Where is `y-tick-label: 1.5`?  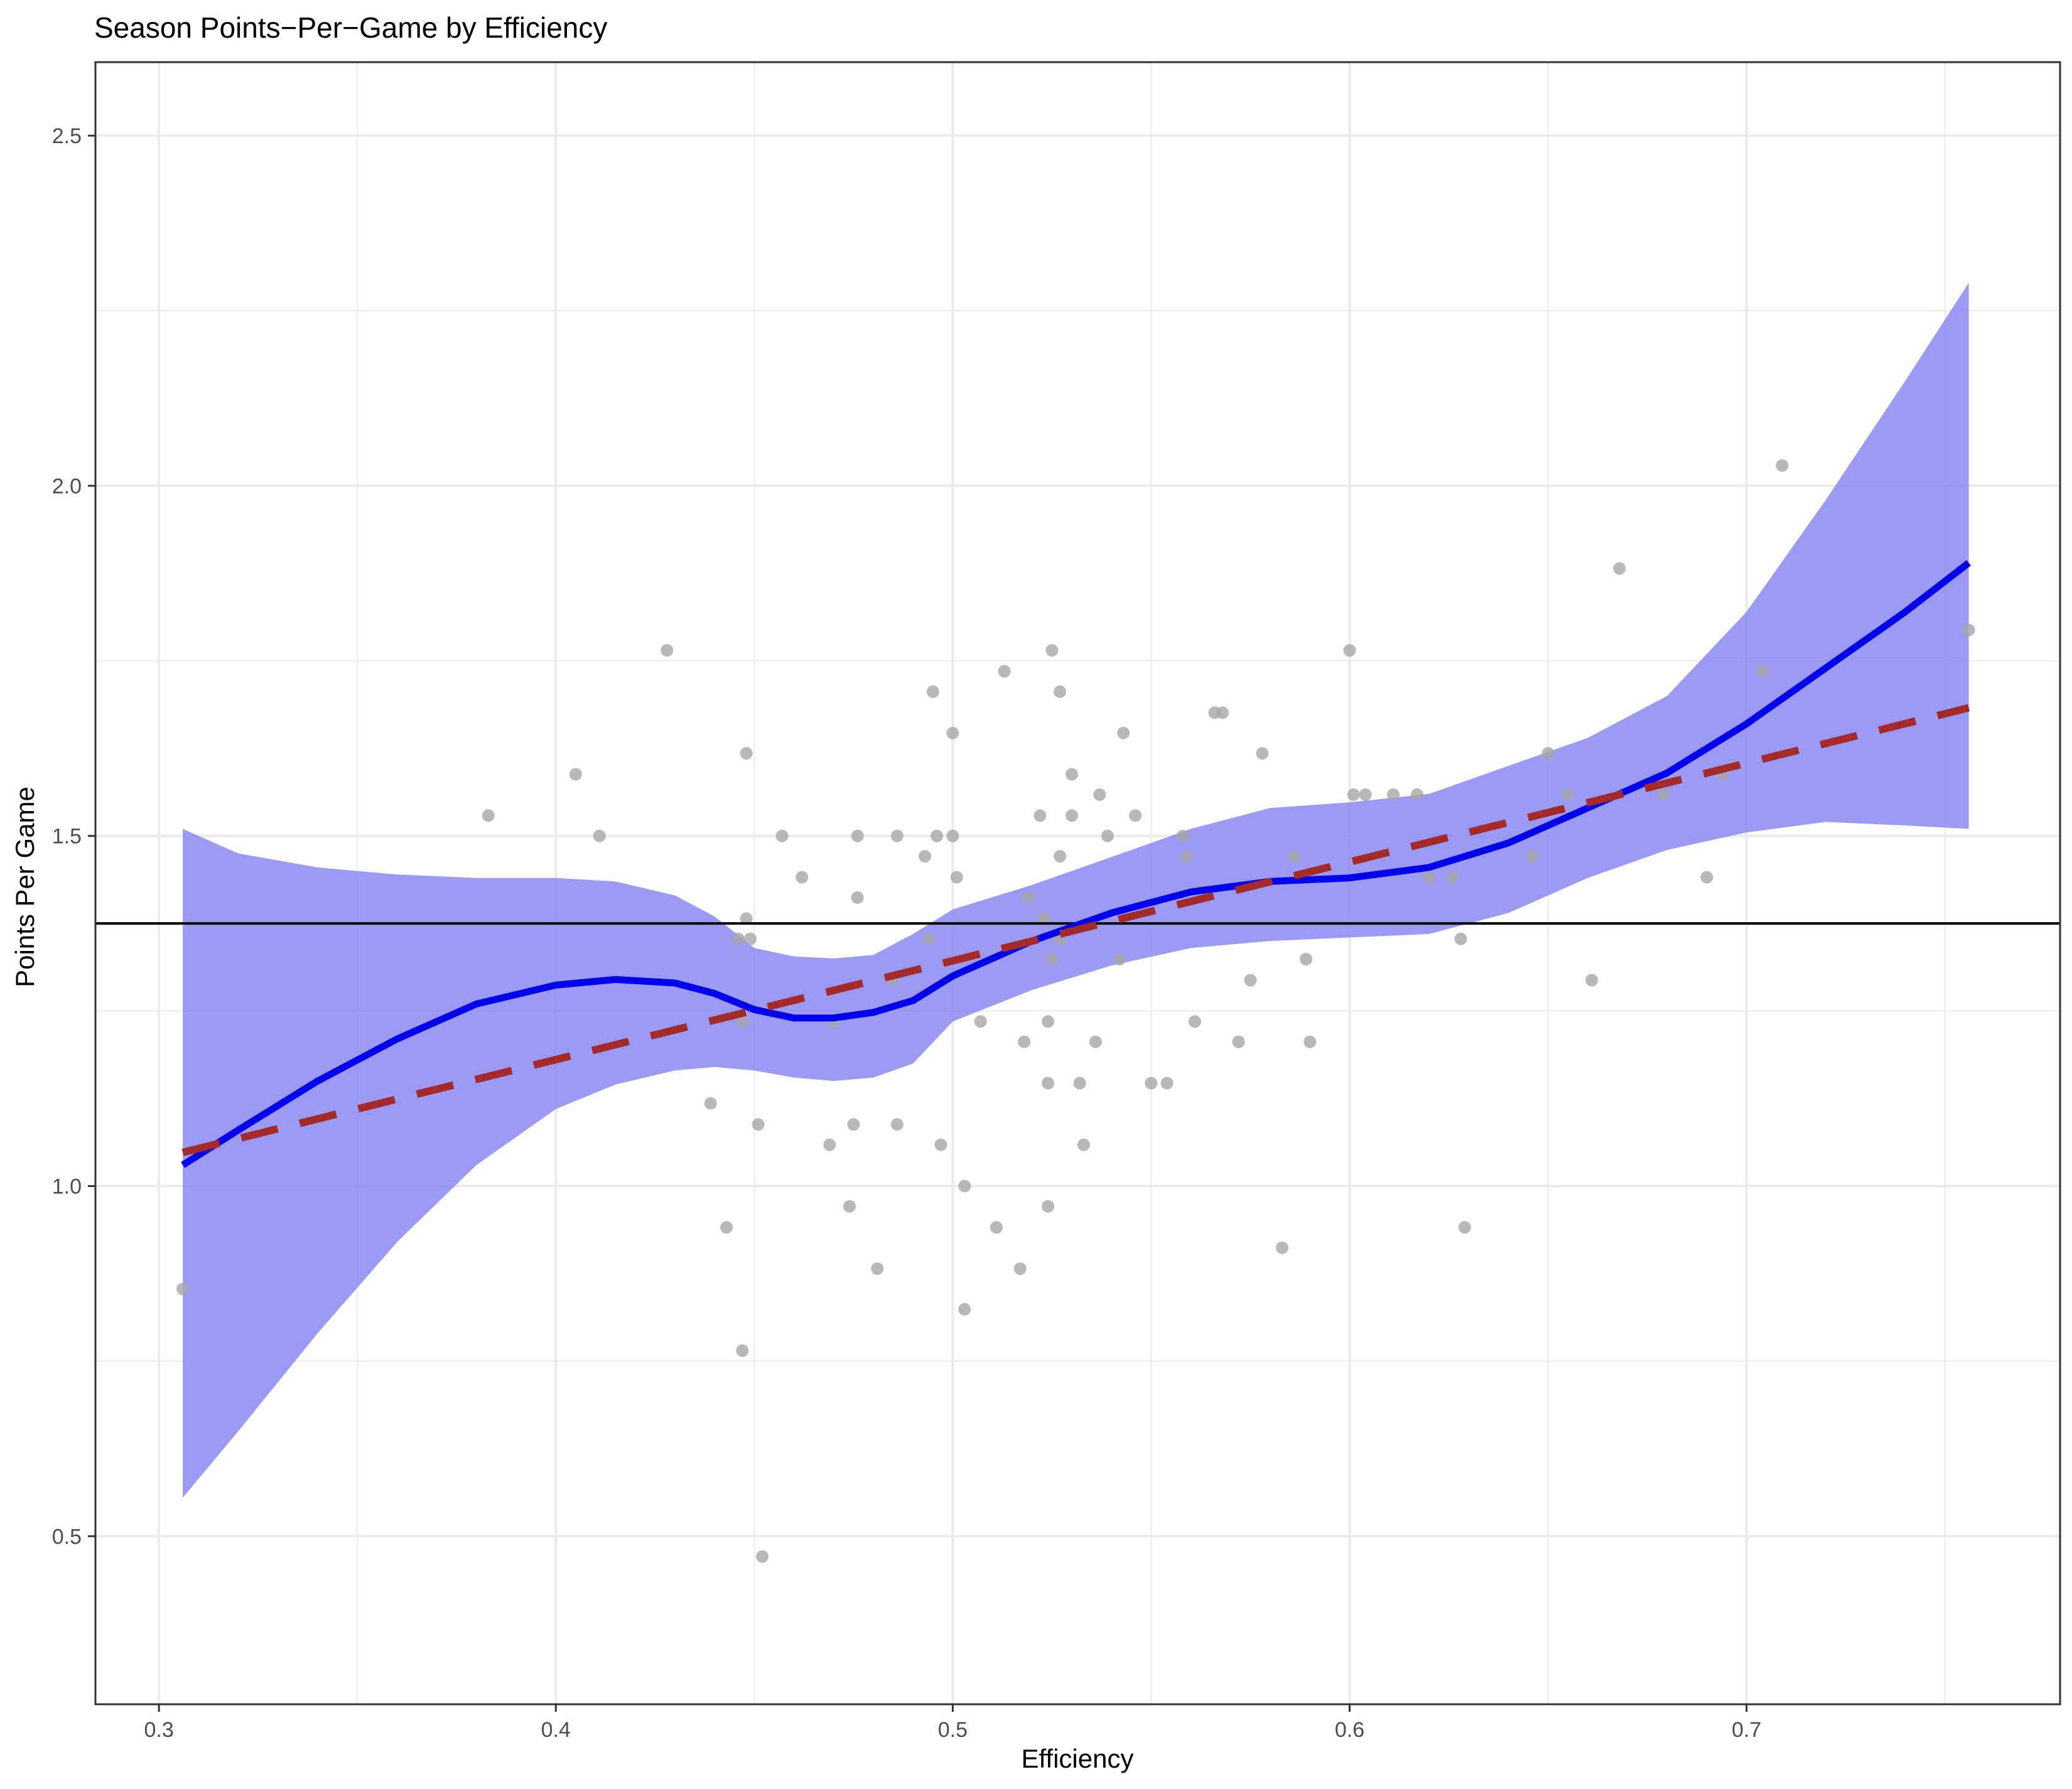
y-tick-label: 1.5 is located at coordinates (67, 837).